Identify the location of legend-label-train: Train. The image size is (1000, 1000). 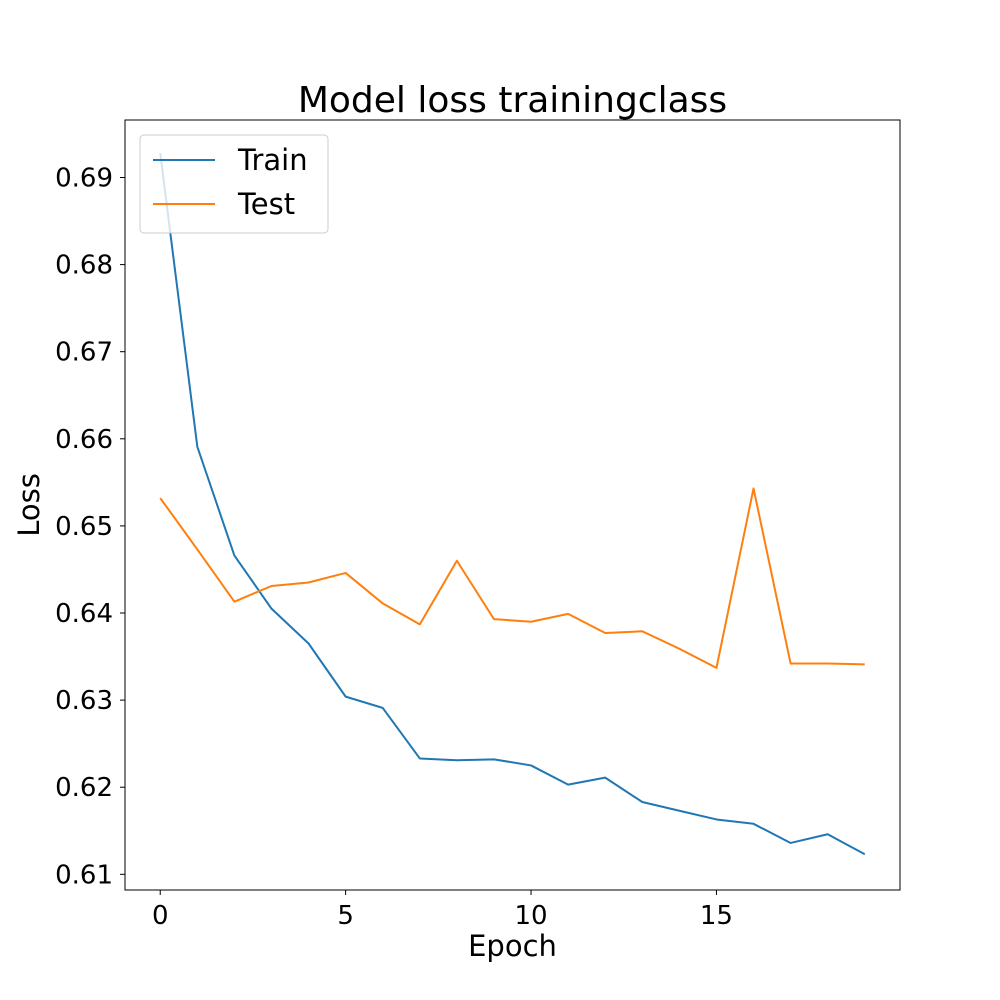
(272, 160).